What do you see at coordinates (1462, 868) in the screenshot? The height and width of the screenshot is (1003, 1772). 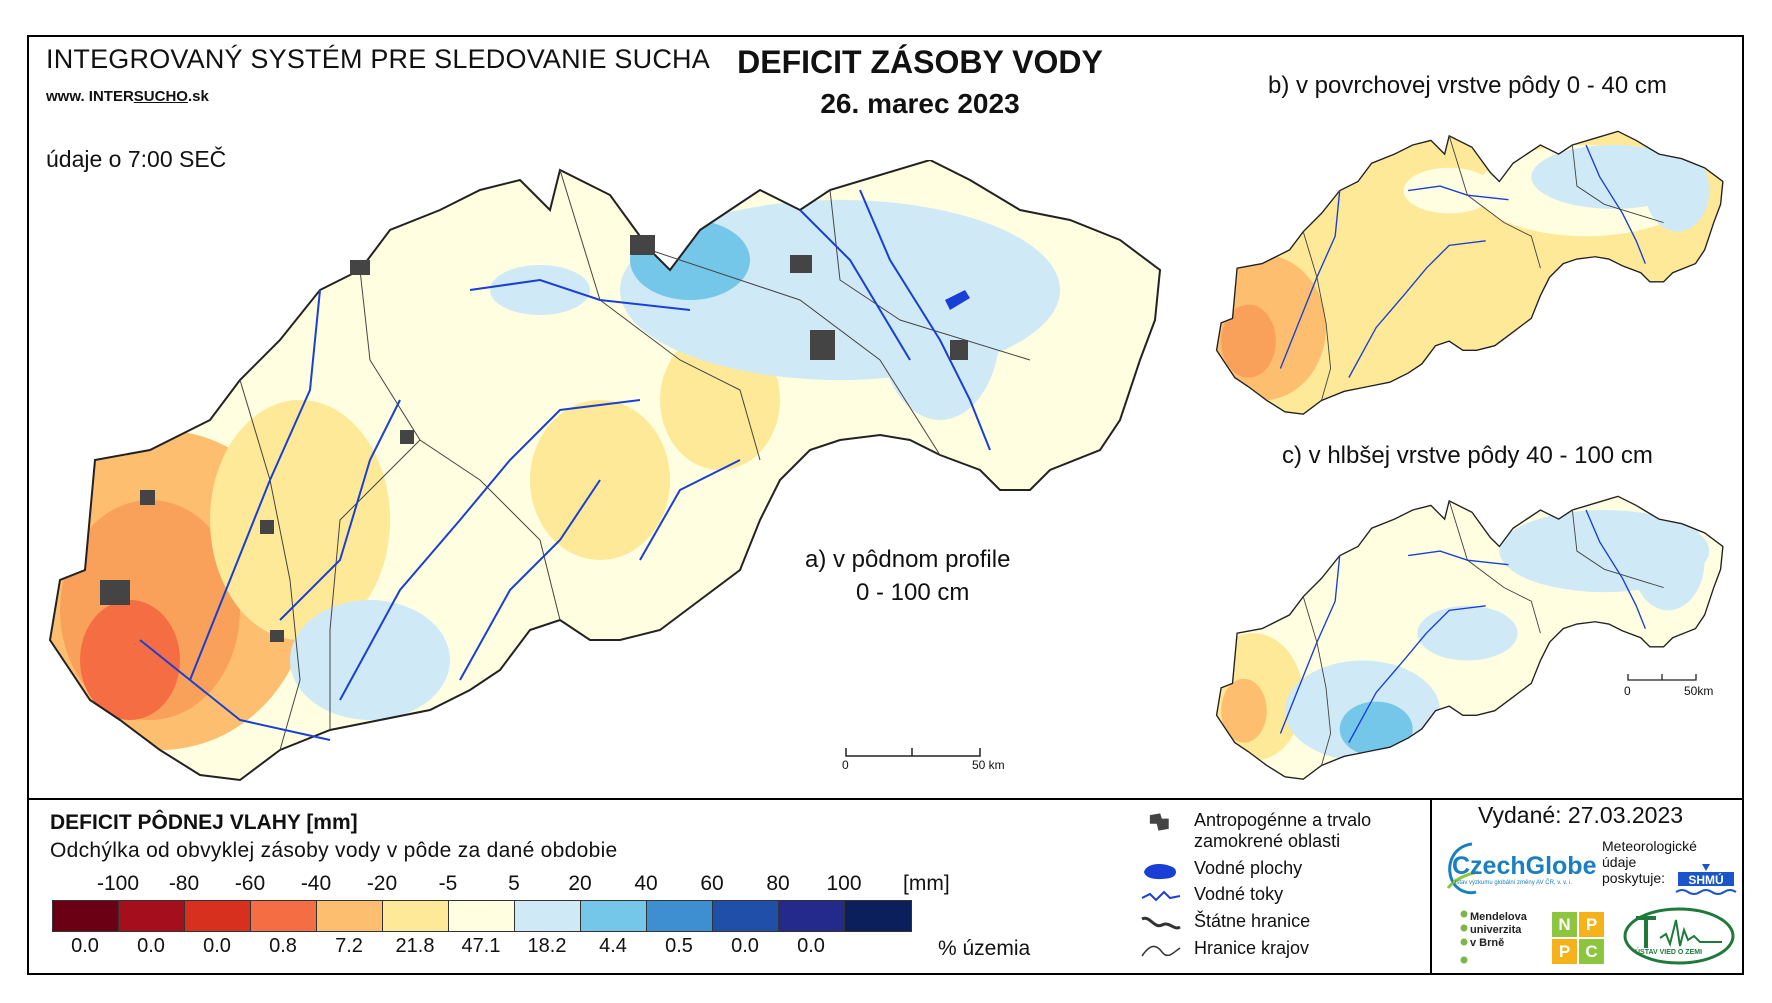 I see `czechglobe-logo-icon` at bounding box center [1462, 868].